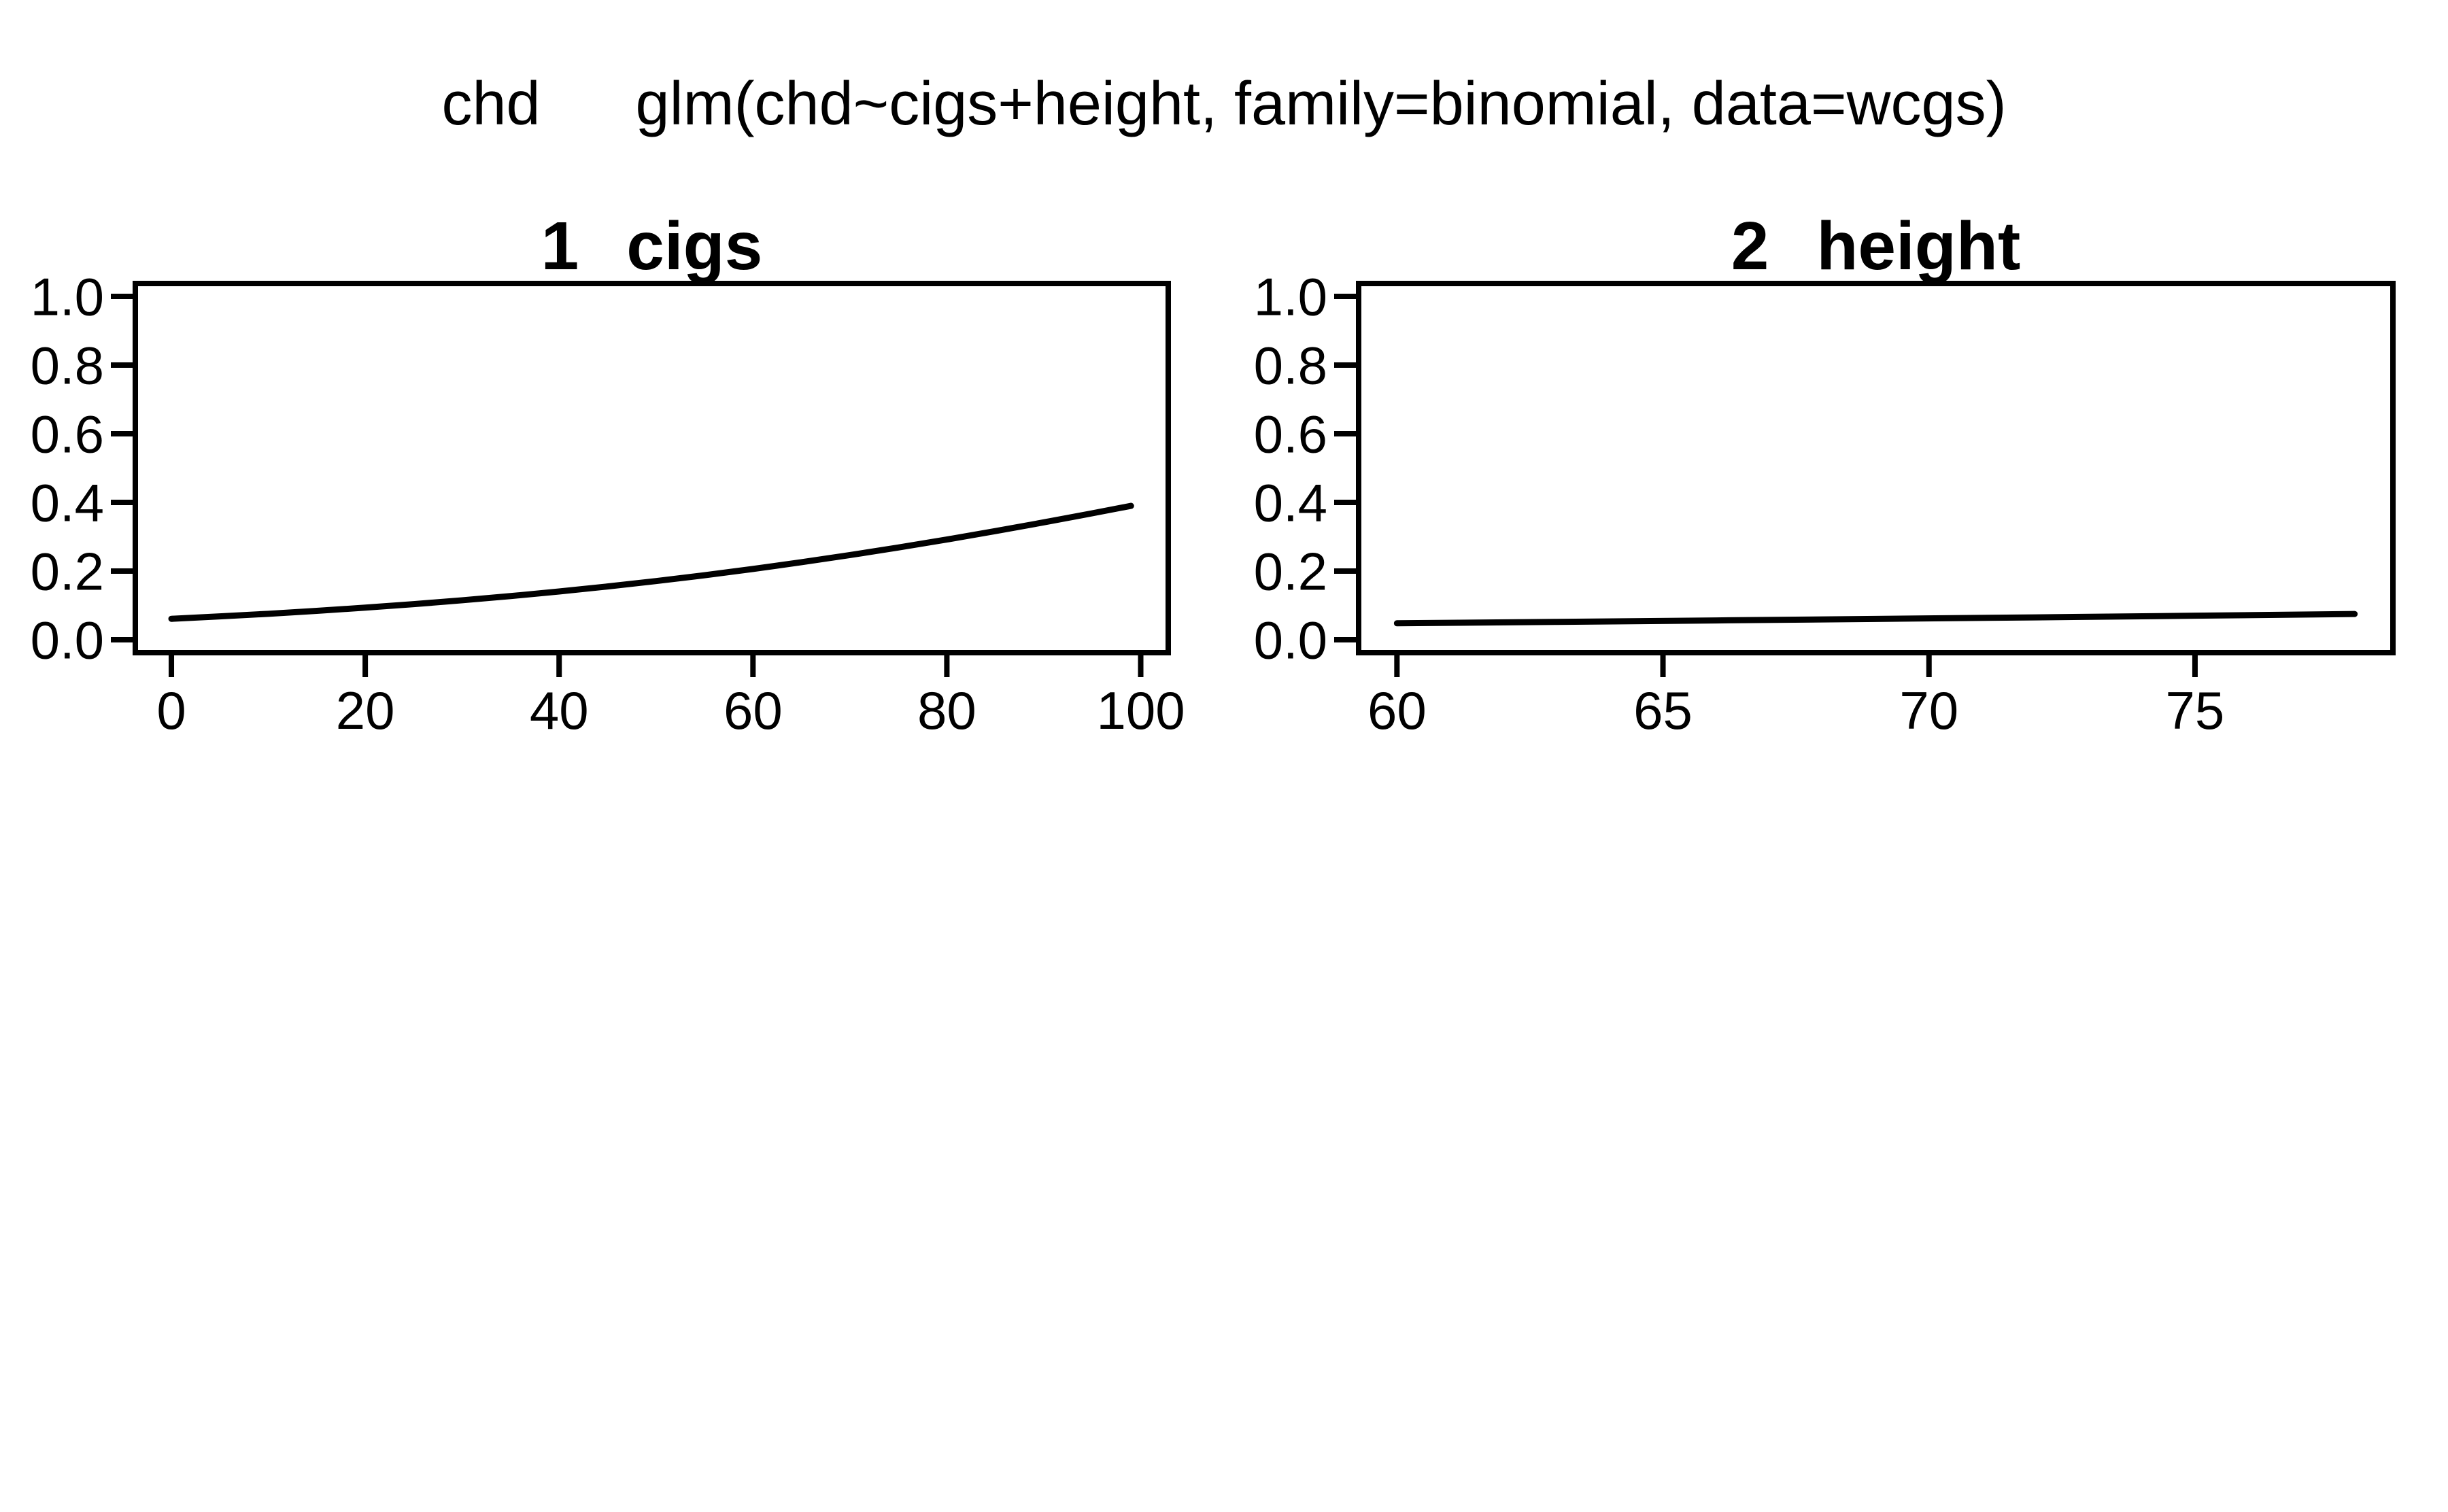 The height and width of the screenshot is (1512, 2448). I want to click on panel-2-height-plot: 60 65 70 75 0.0 0.2 0.4 0.6 0.8 1.0, so click(1825, 504).